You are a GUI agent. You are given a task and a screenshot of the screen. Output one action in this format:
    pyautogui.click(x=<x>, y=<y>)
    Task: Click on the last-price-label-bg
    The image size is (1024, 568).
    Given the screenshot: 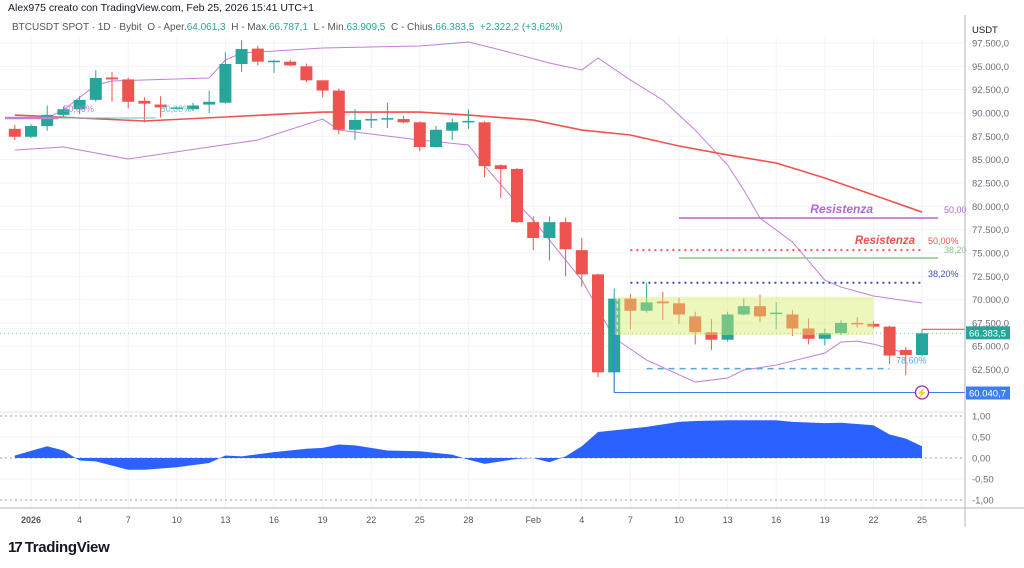 What is the action you would take?
    pyautogui.click(x=988, y=333)
    